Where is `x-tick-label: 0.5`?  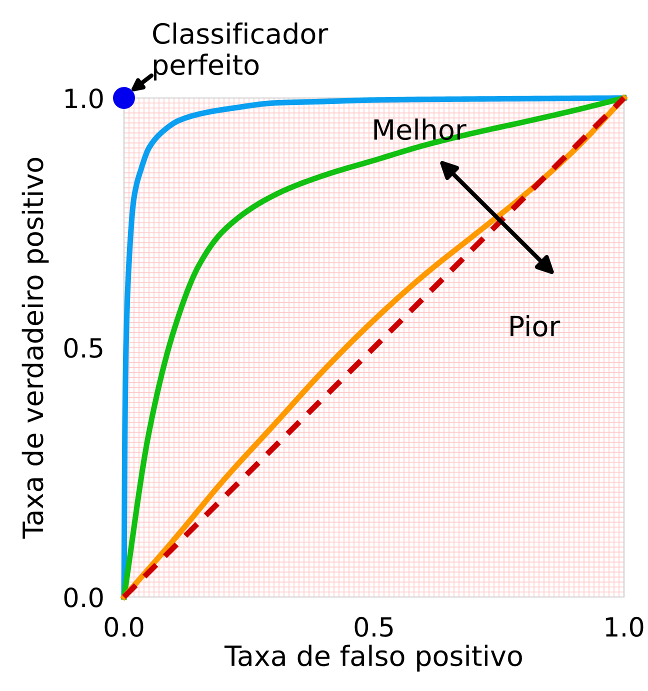
x-tick-label: 0.5 is located at coordinates (373, 626).